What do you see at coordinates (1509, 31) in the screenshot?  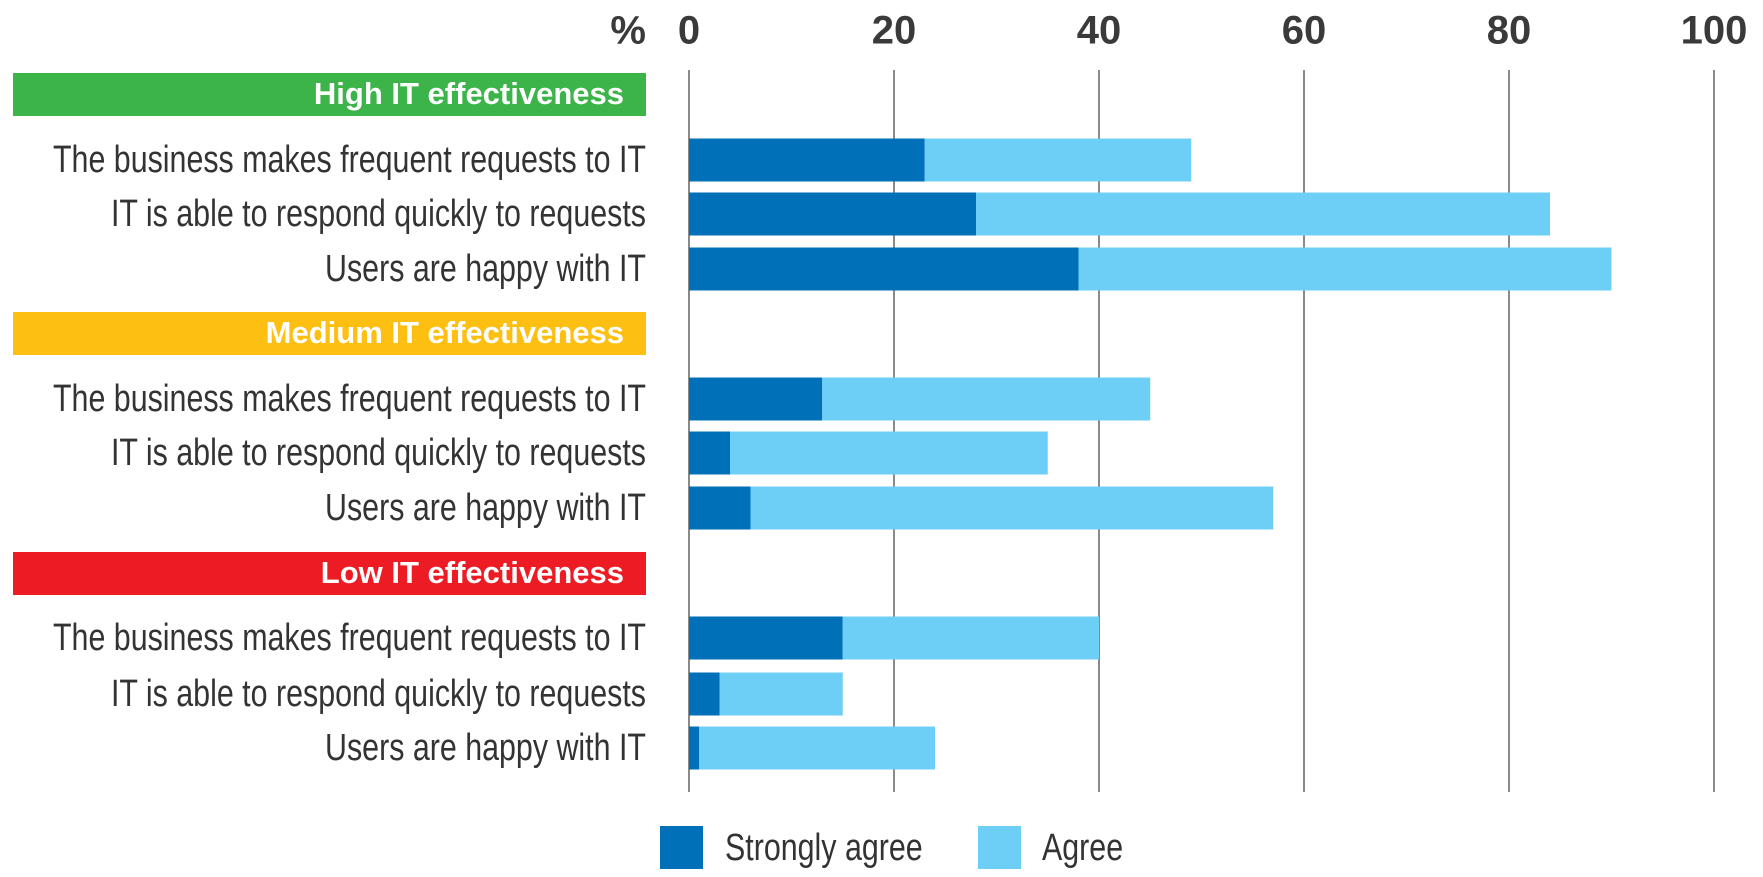 I see `x-tick-label: 80` at bounding box center [1509, 31].